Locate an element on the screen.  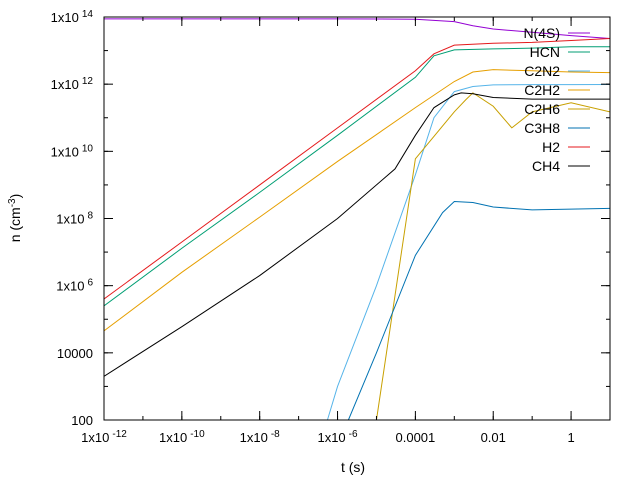
x-tick-label: 1x10 -10 is located at coordinates (182, 437).